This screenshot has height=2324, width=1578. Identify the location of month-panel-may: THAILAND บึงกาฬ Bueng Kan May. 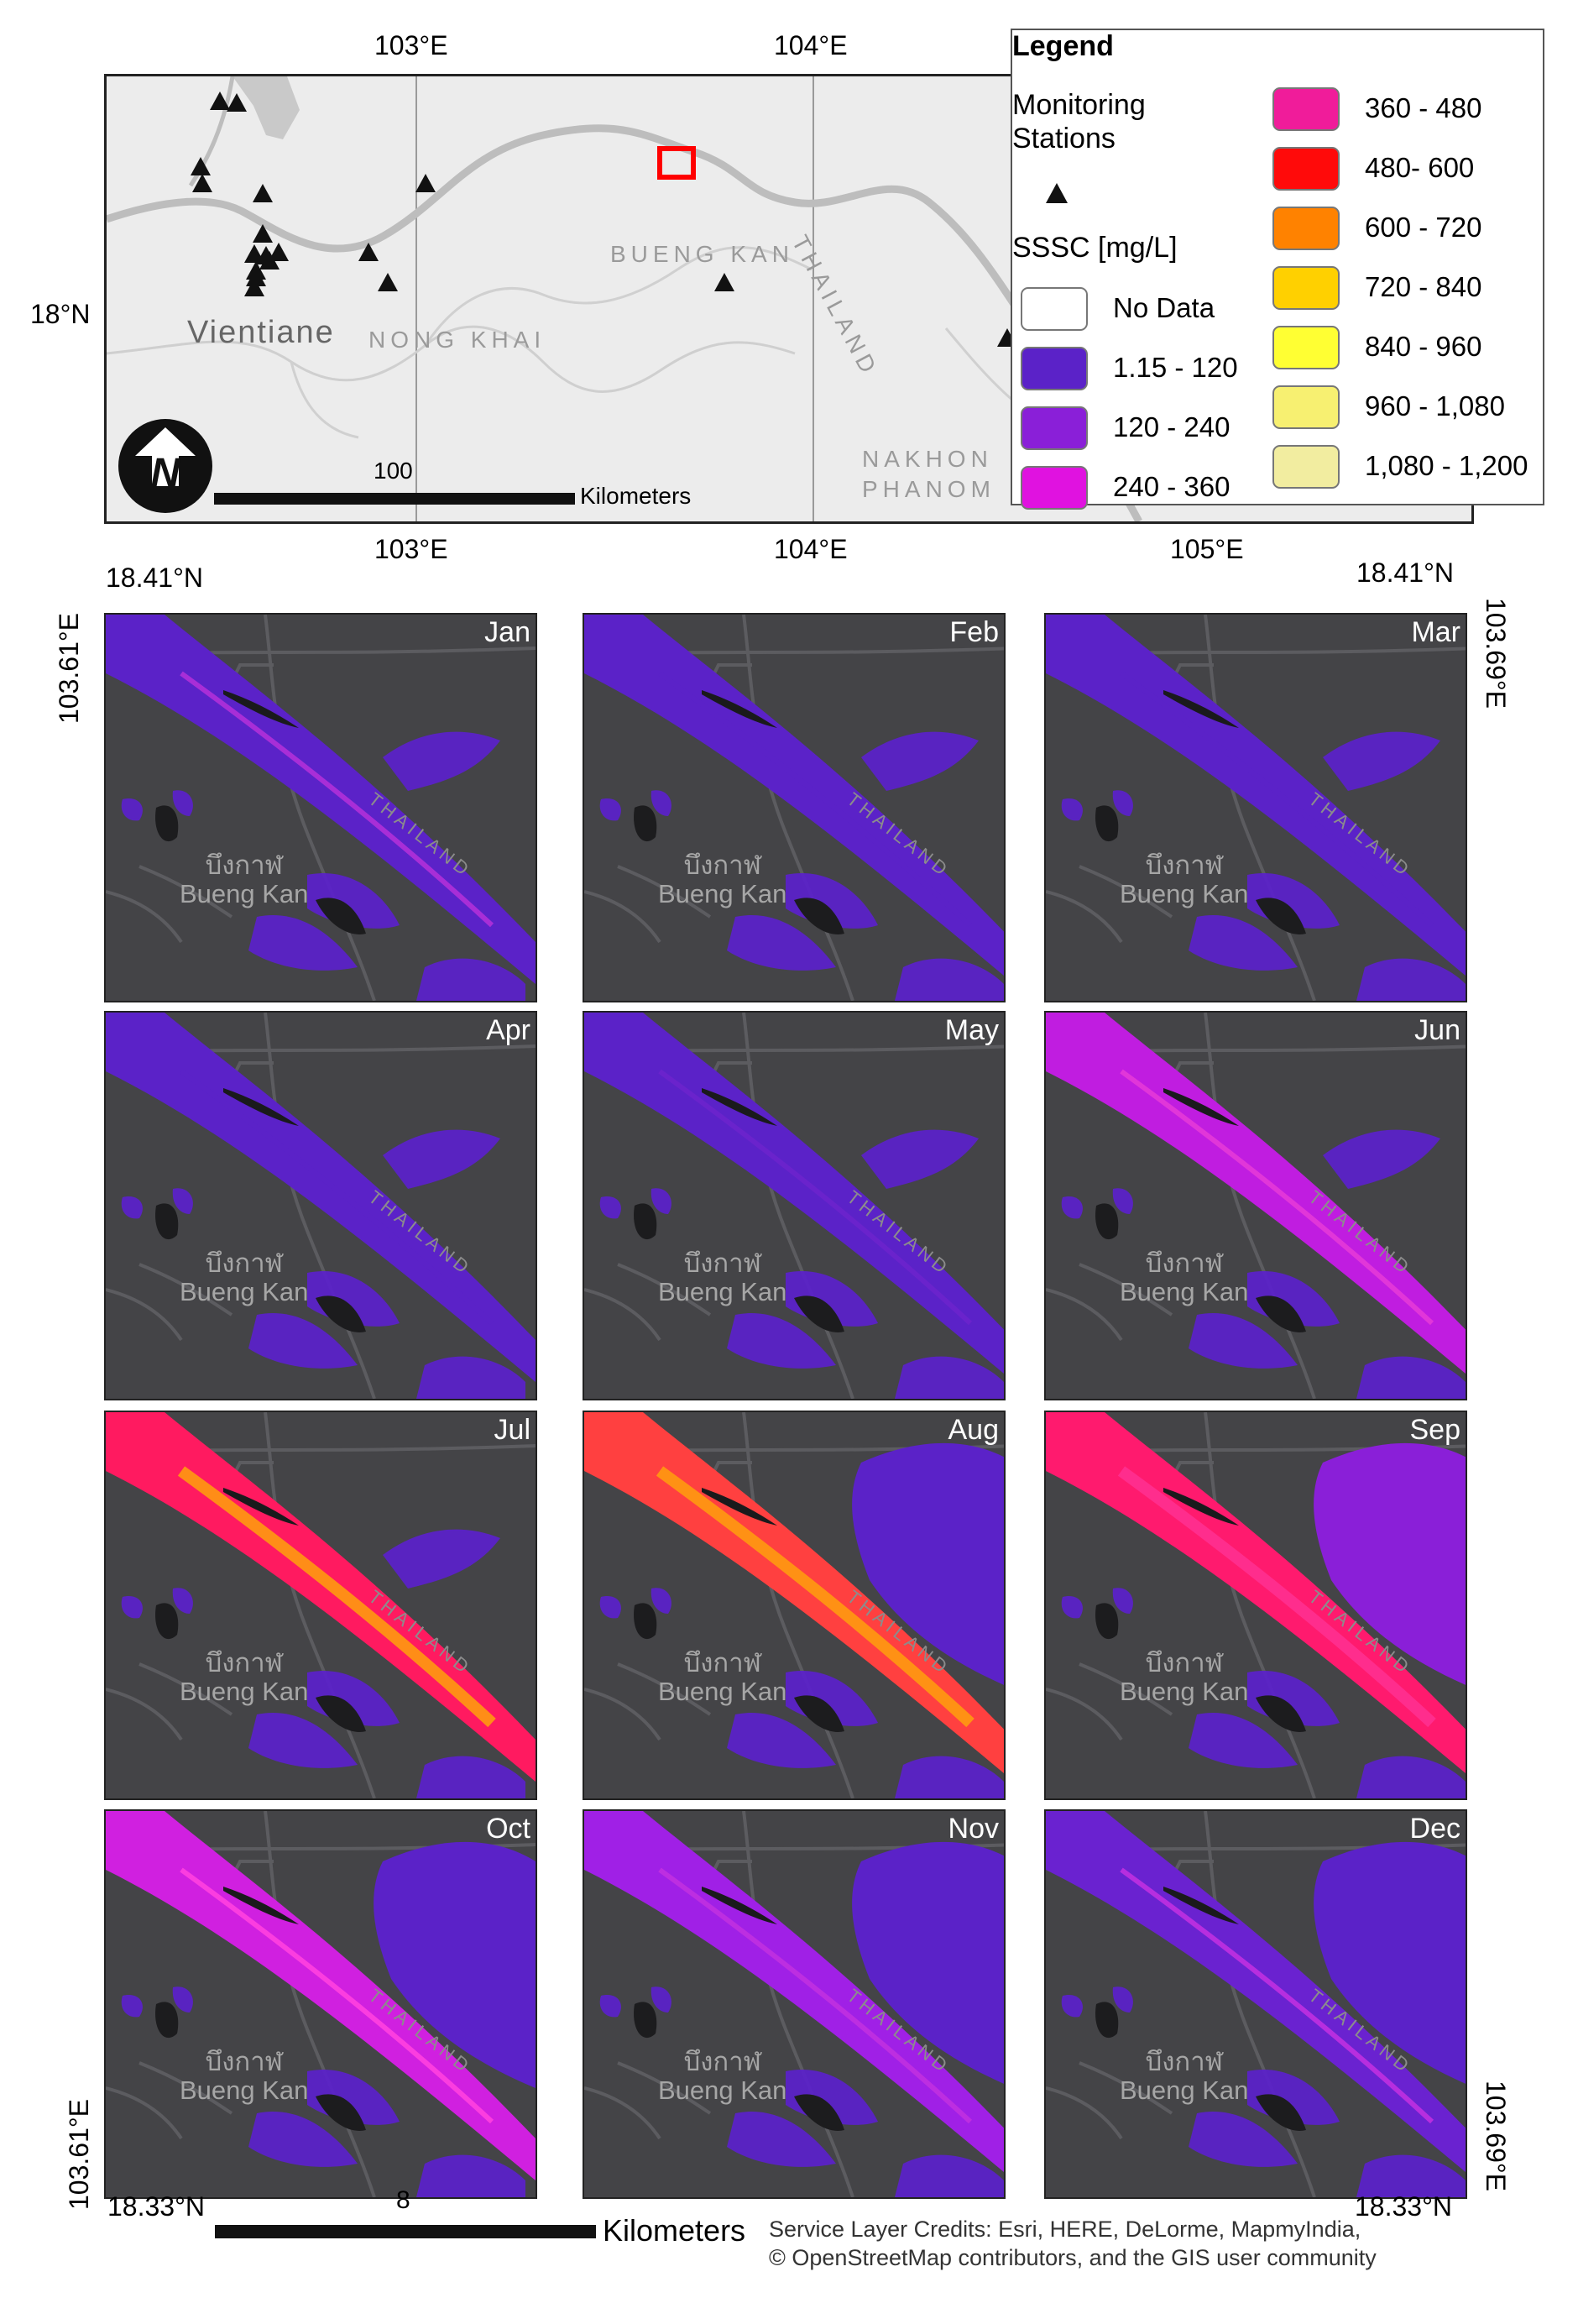
(794, 1206).